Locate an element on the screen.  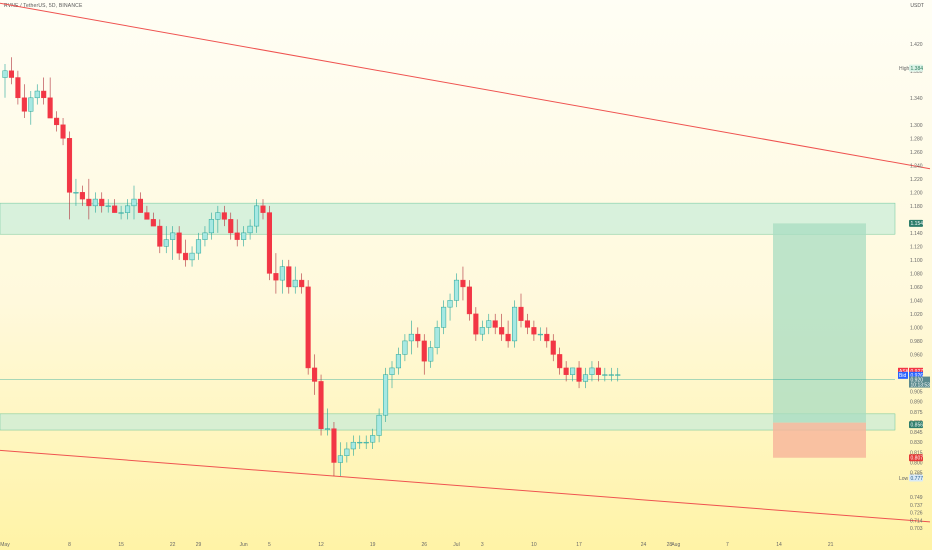
x-tick-label-1: 8 is located at coordinates (69, 545).